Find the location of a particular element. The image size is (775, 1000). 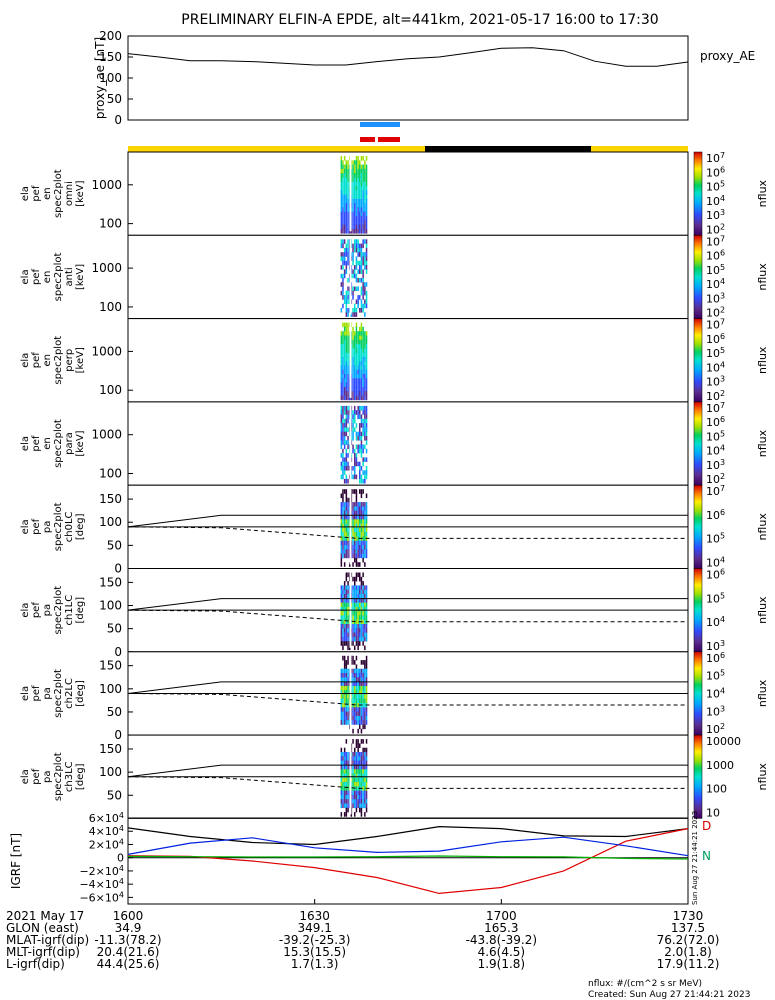

colorbar-tick-label: 100 is located at coordinates (716, 789).